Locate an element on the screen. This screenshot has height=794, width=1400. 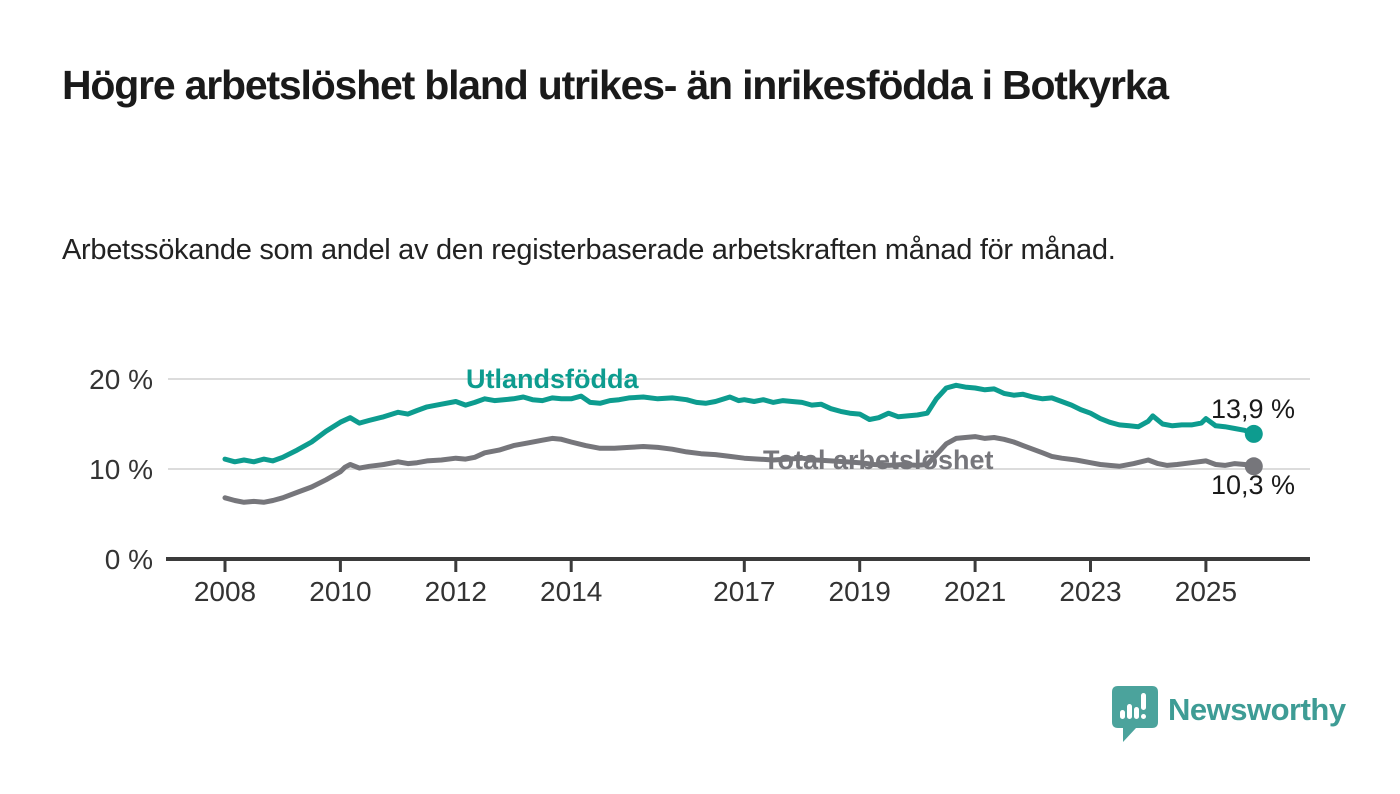
x-axis-tick-label: 2021 is located at coordinates (975, 591).